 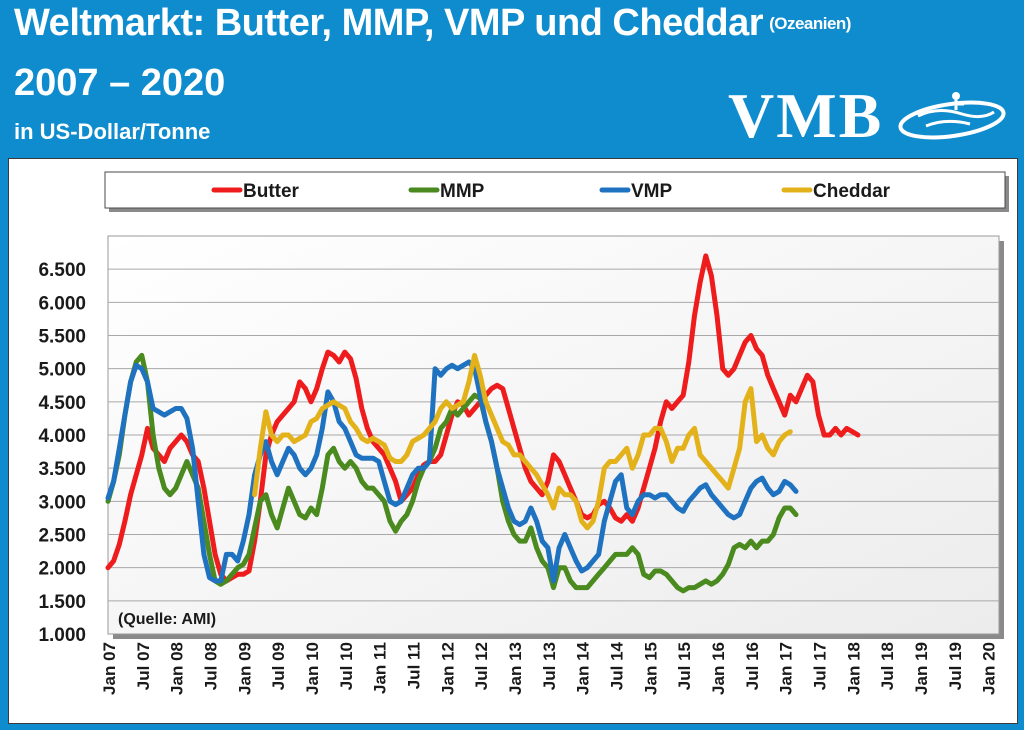 I want to click on x-tick-label: Jan 14, so click(x=583, y=667).